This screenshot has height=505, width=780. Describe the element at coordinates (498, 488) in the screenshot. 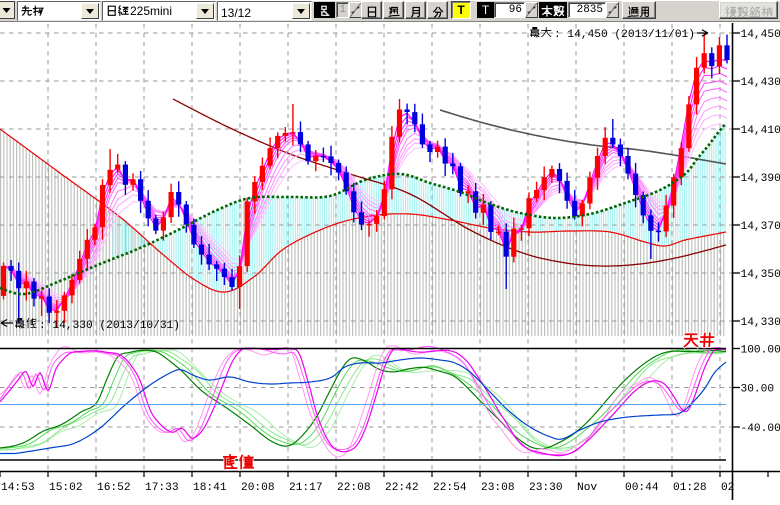

I see `svg-text: 23:08` at that location.